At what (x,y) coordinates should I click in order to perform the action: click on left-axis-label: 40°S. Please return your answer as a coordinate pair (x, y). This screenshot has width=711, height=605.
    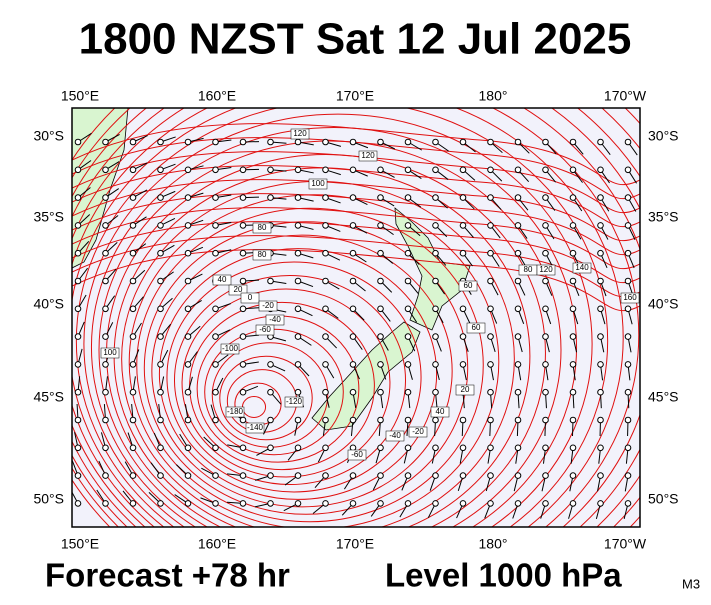
    Looking at the image, I should click on (48, 304).